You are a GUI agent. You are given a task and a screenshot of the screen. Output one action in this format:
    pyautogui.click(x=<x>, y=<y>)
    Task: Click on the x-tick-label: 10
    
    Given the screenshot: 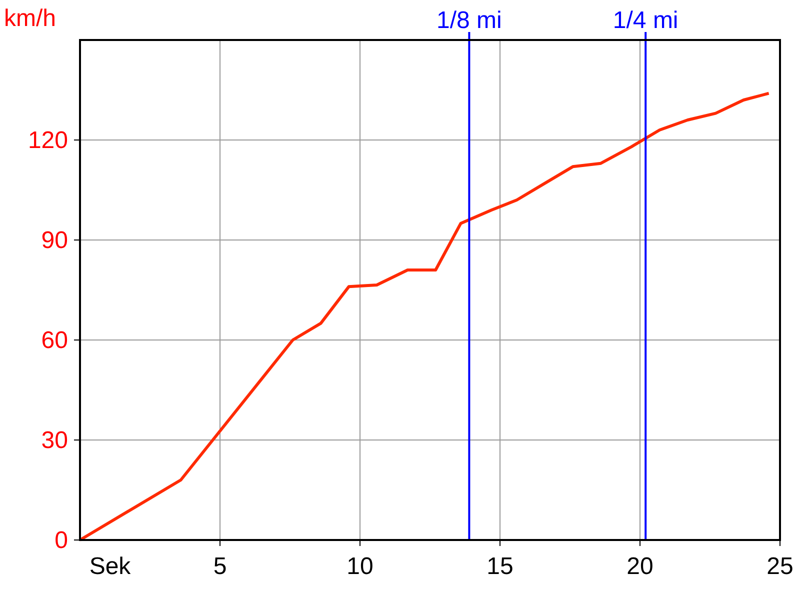 What is the action you would take?
    pyautogui.click(x=360, y=566)
    